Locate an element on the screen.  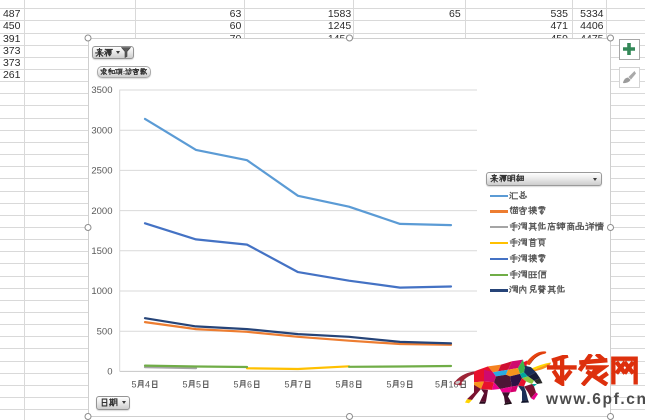
svg-text: 3500 is located at coordinates (101, 90).